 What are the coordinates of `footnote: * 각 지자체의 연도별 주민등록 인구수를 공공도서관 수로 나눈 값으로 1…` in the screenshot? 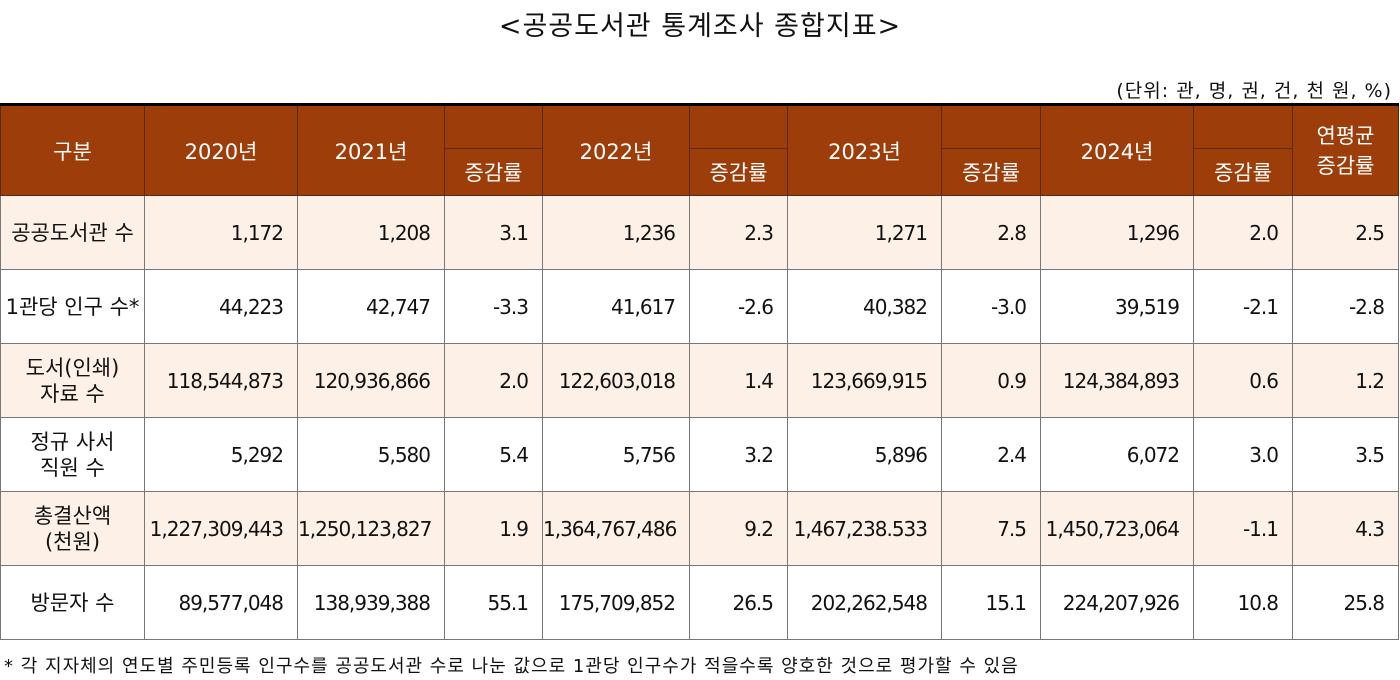 It's located at (511, 666).